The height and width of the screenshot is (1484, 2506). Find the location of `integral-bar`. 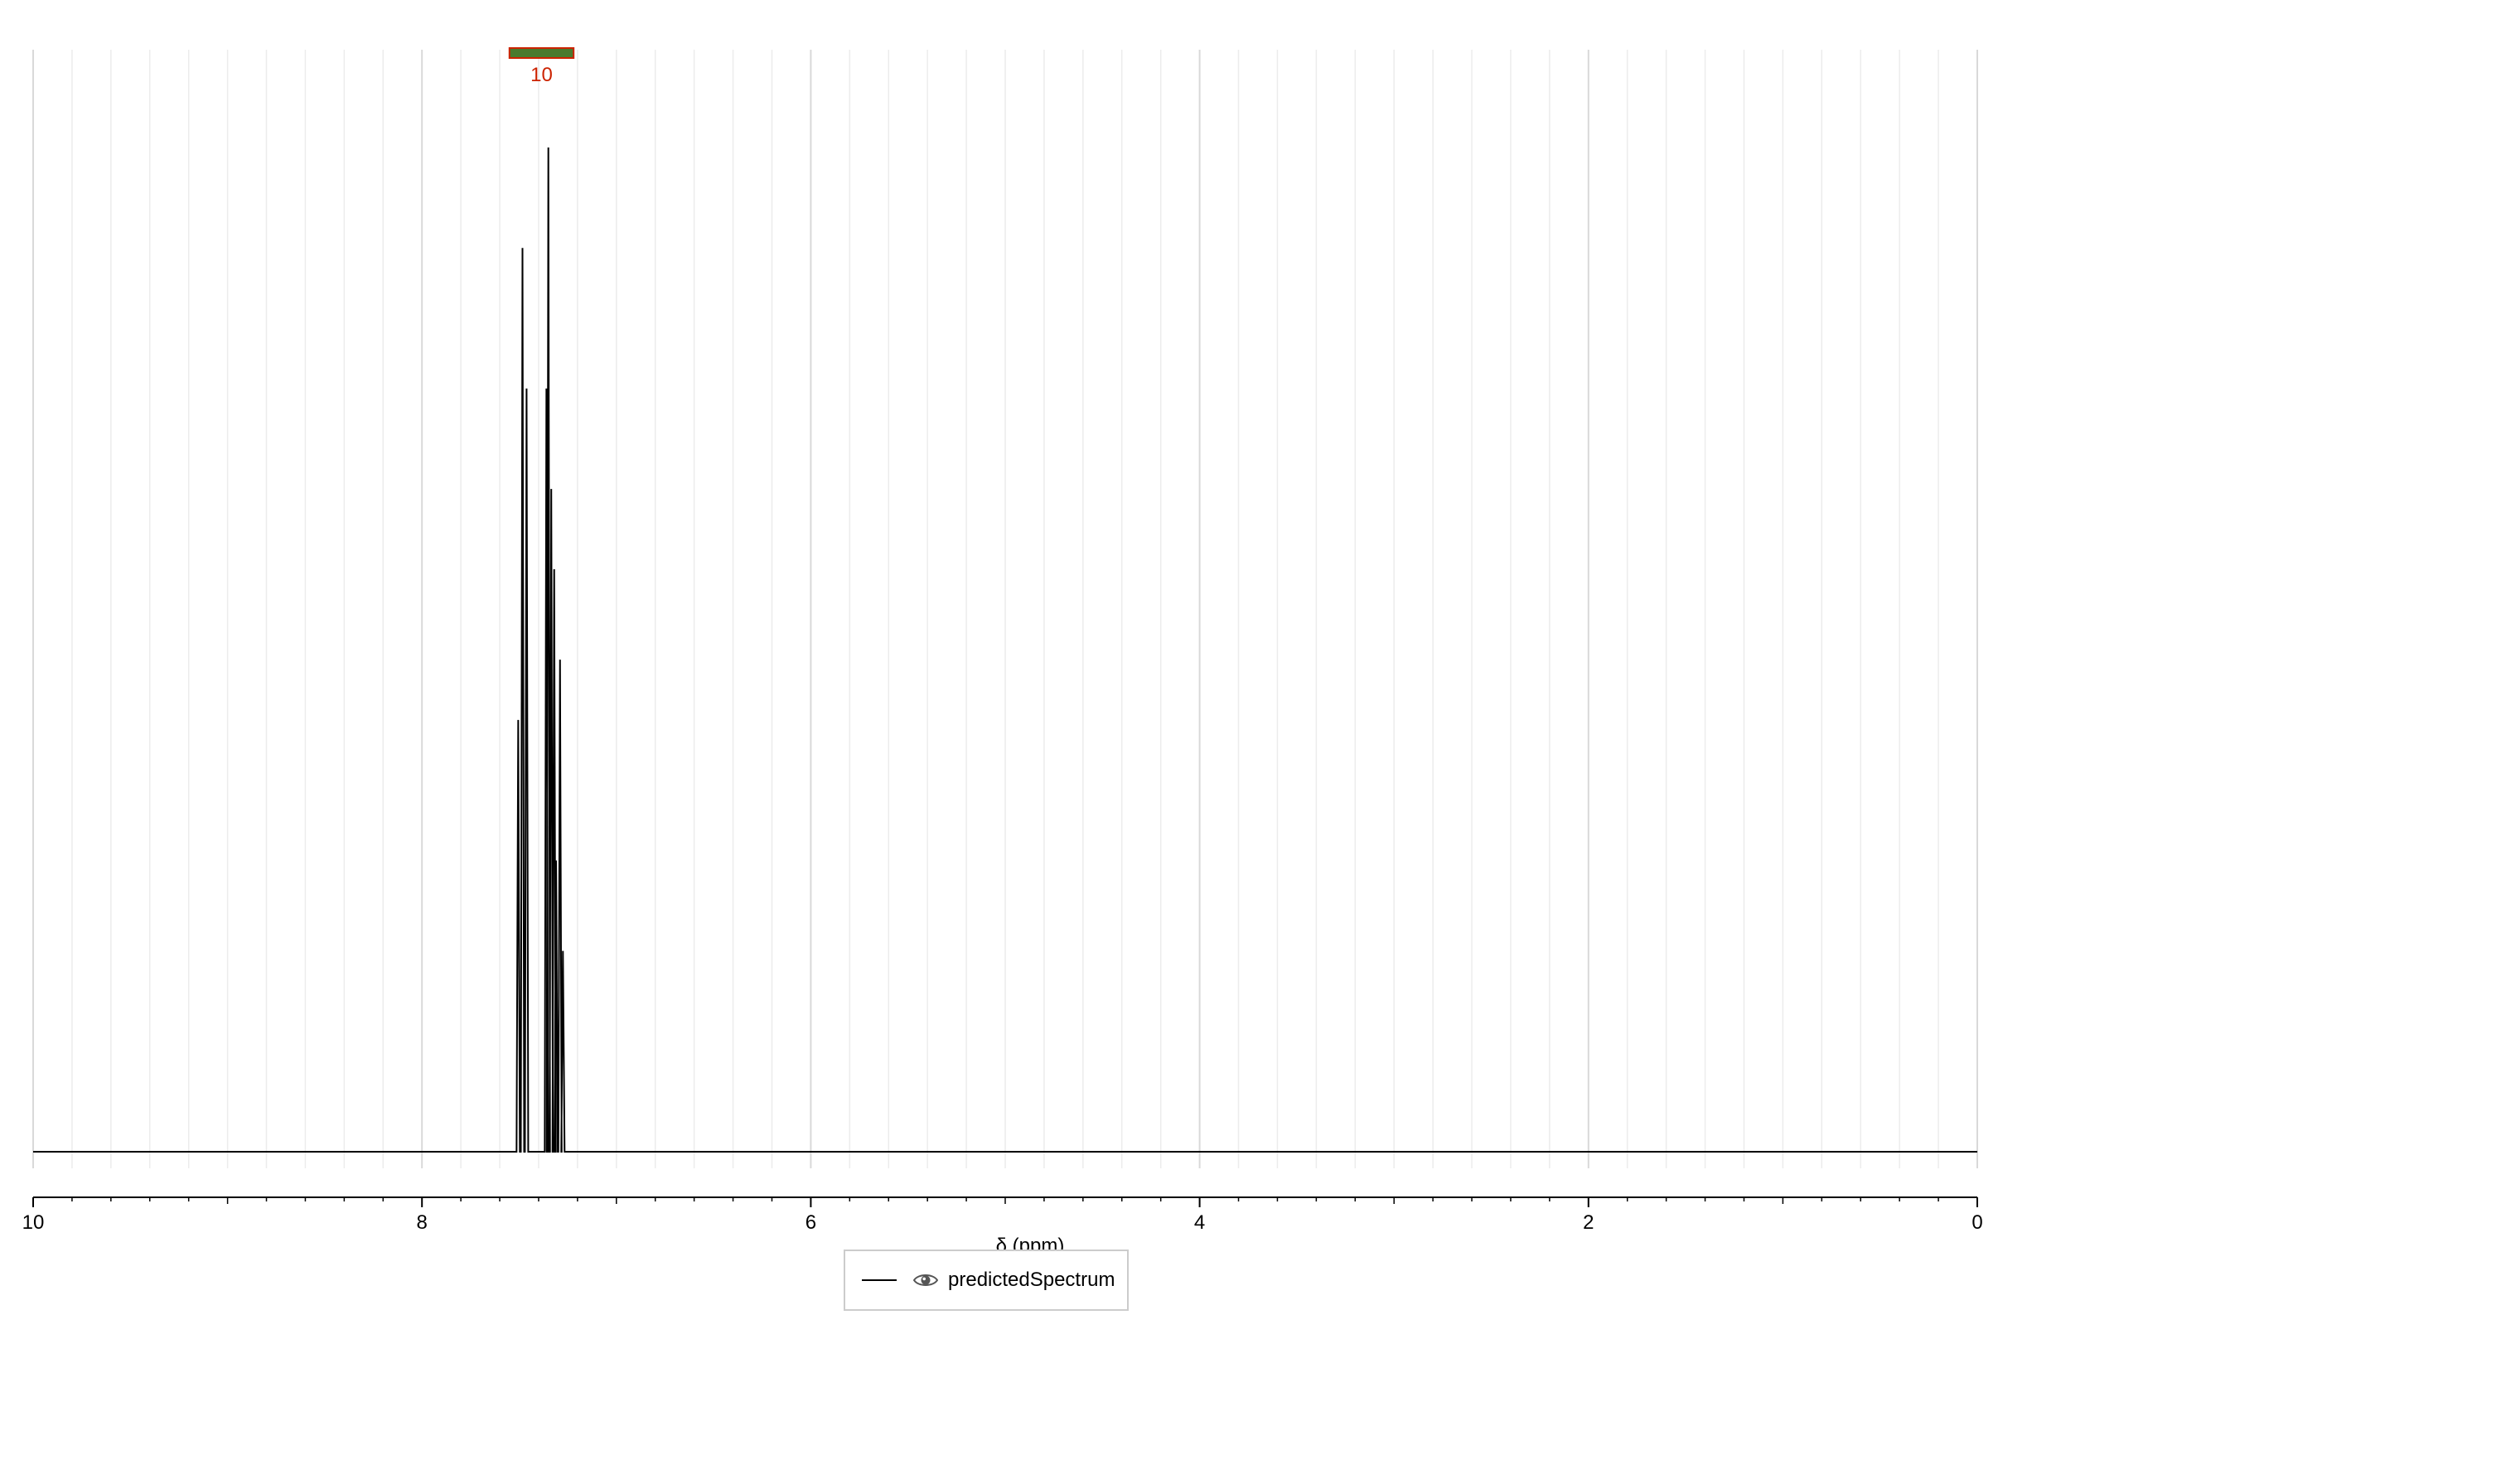

integral-bar is located at coordinates (541, 53).